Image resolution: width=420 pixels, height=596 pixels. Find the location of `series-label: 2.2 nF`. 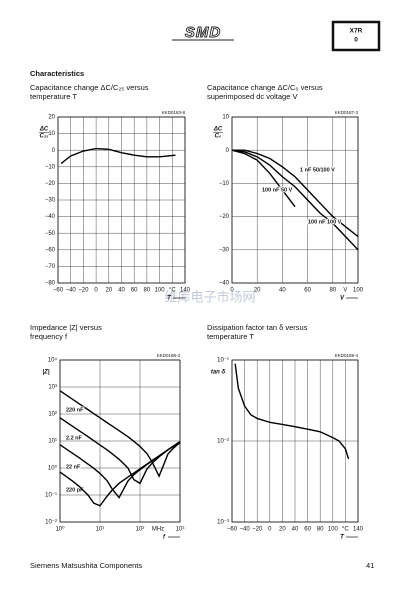

series-label: 2.2 nF is located at coordinates (74, 438).